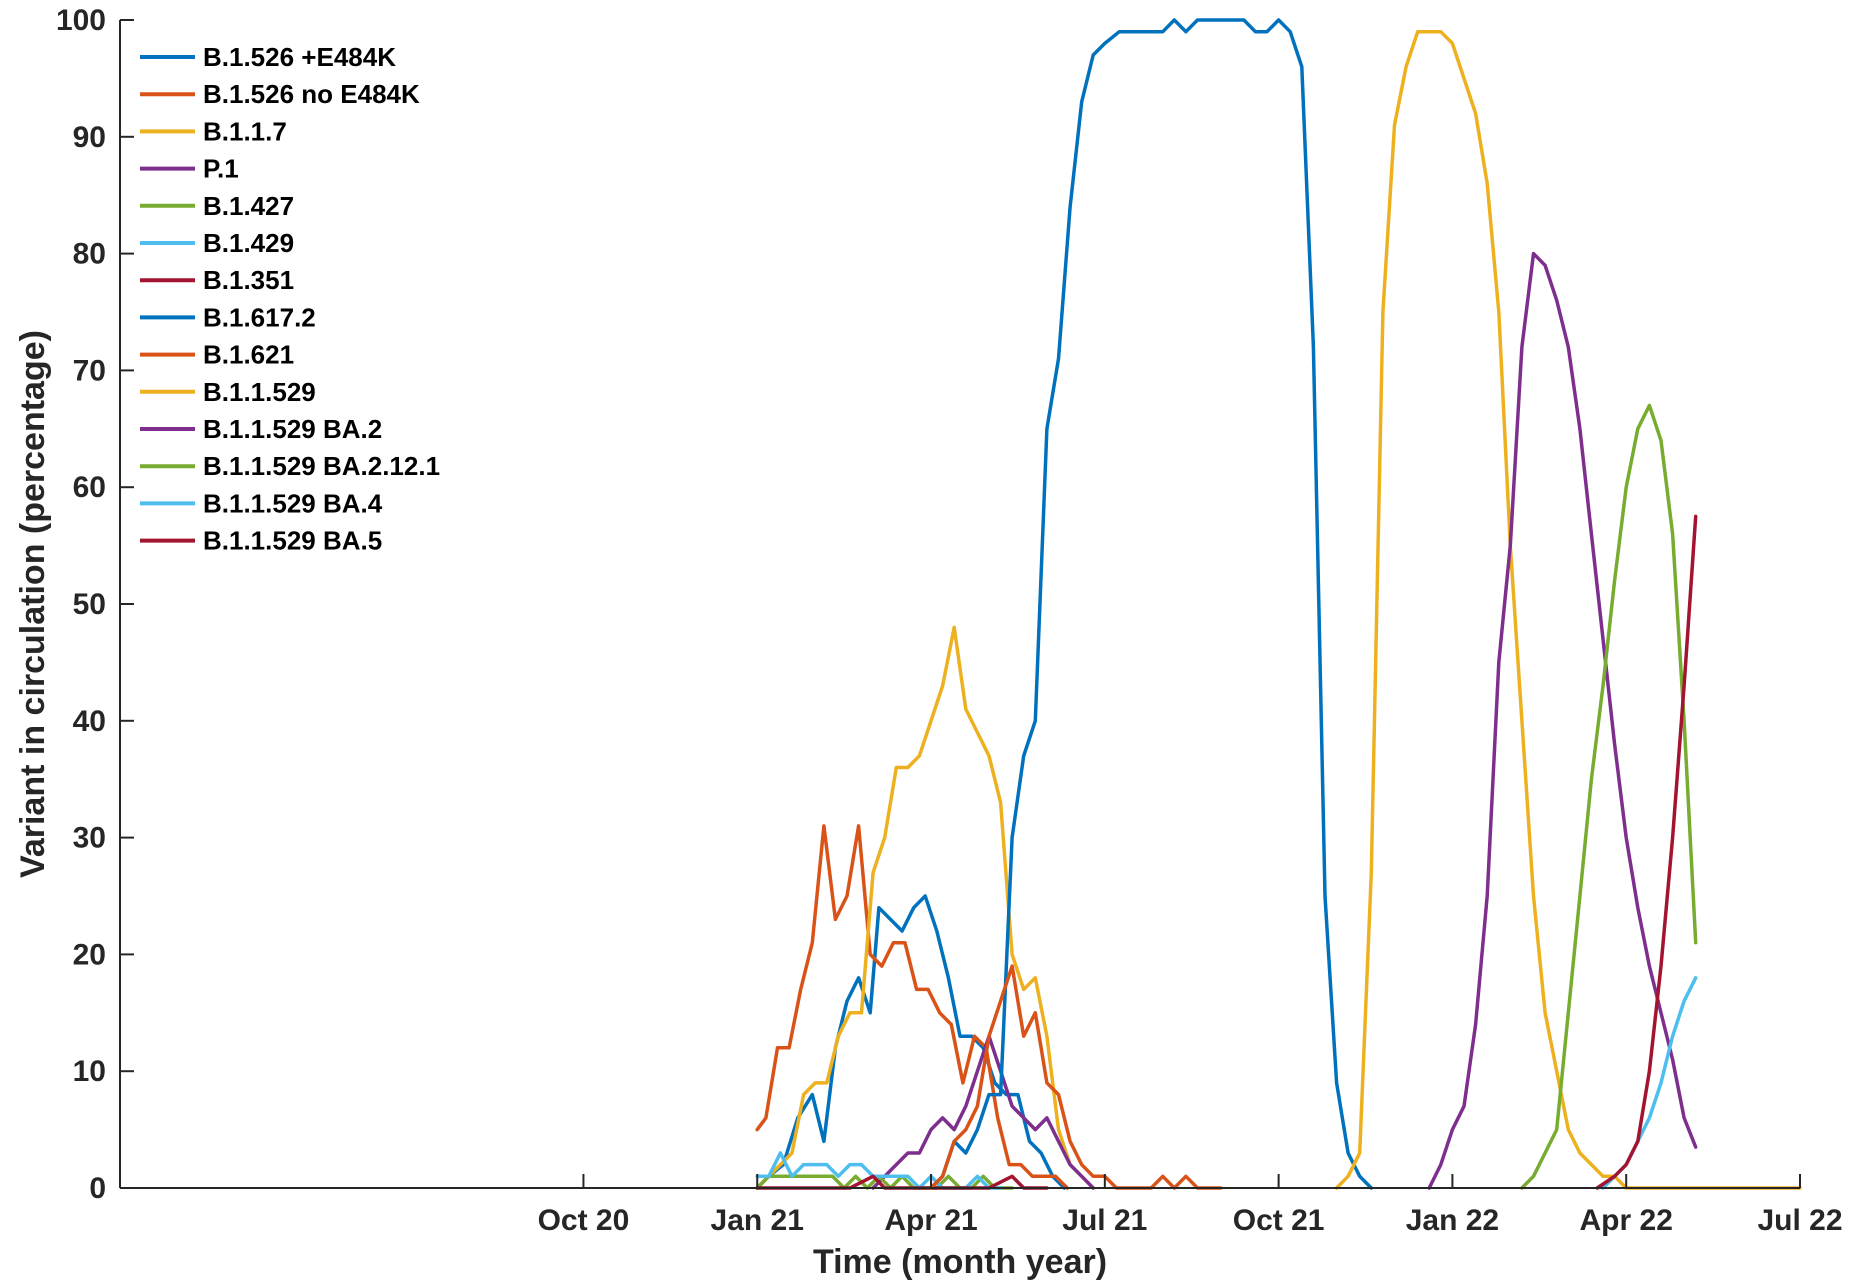  I want to click on legend-label: B.1.526 +E484K, so click(299, 57).